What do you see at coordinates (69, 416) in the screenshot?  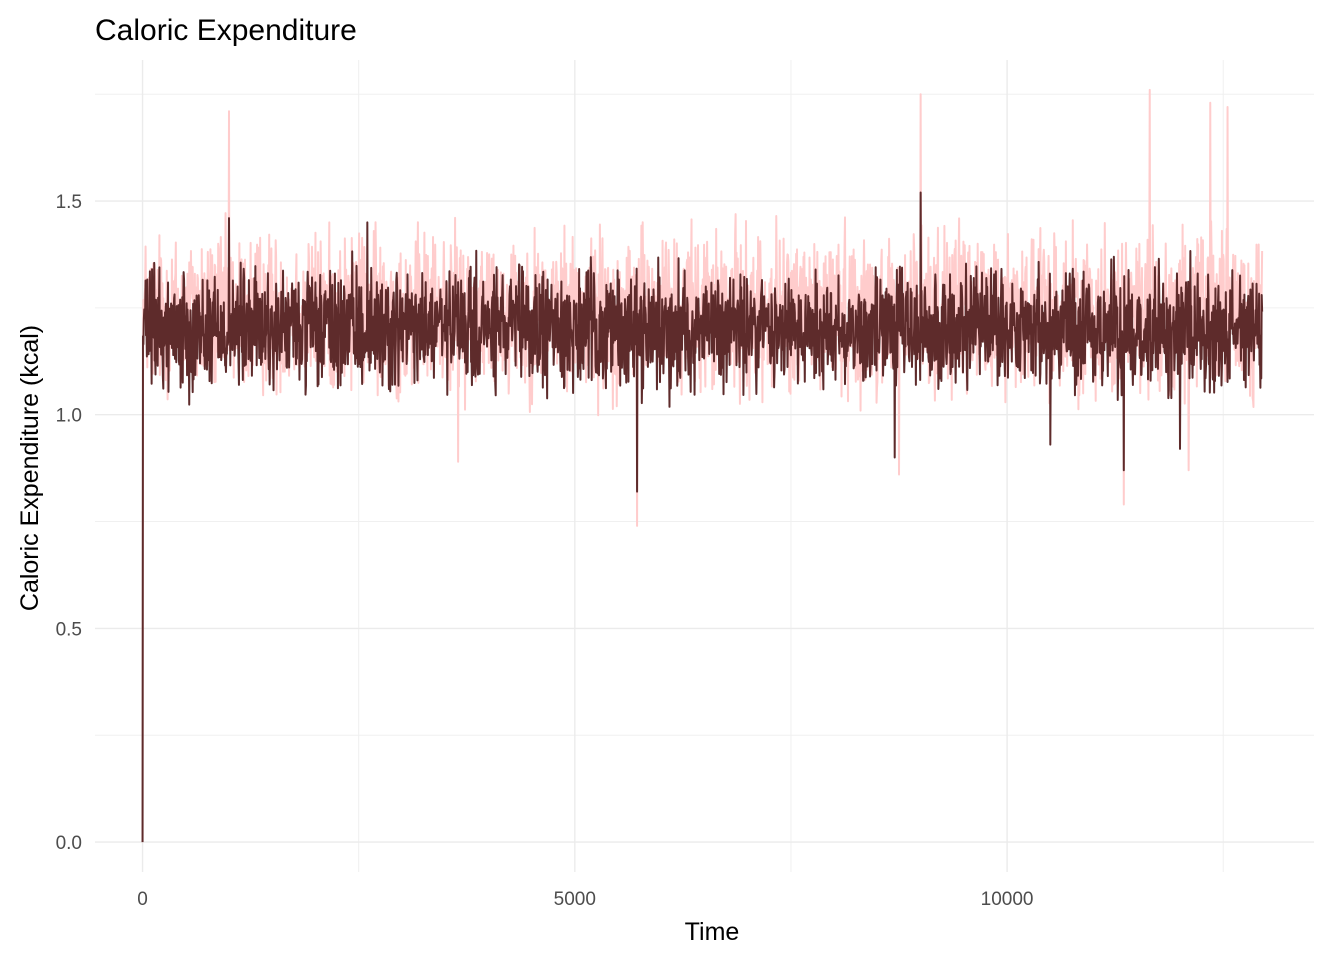 I see `y-tick-label: 1.0` at bounding box center [69, 416].